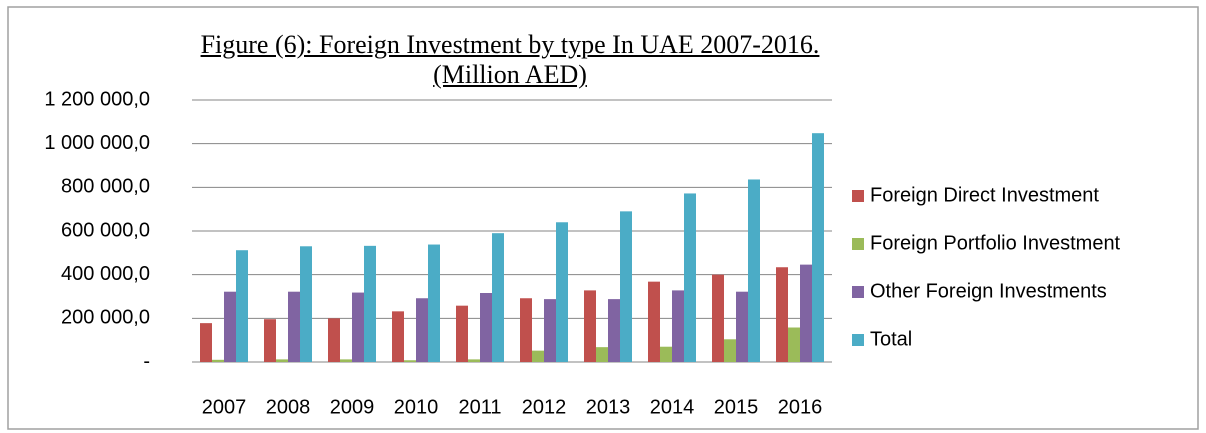  What do you see at coordinates (608, 407) in the screenshot?
I see `x-tick-label: 2013` at bounding box center [608, 407].